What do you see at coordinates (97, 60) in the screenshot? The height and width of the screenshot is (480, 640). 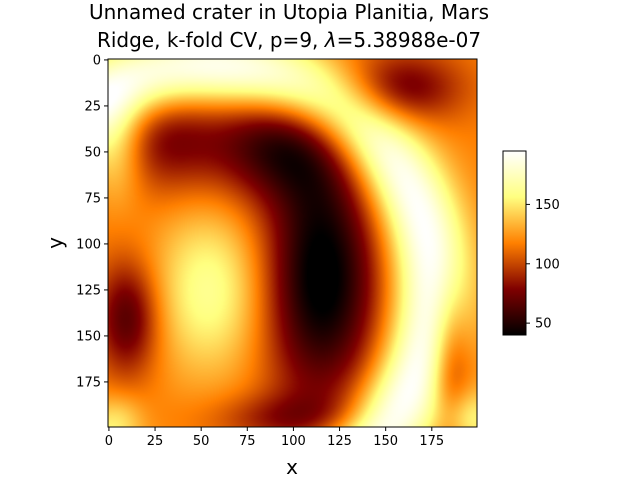 I see `y-tick-label-0: 0` at bounding box center [97, 60].